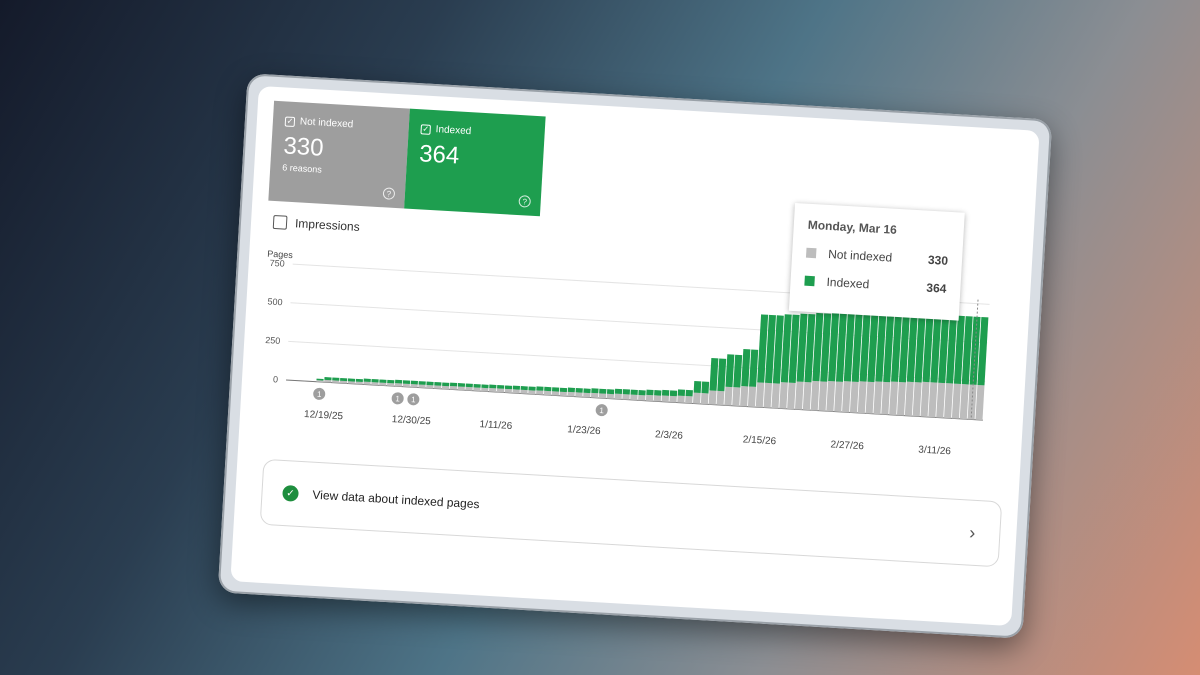  I want to click on x-tick-label: 2/3/26, so click(669, 435).